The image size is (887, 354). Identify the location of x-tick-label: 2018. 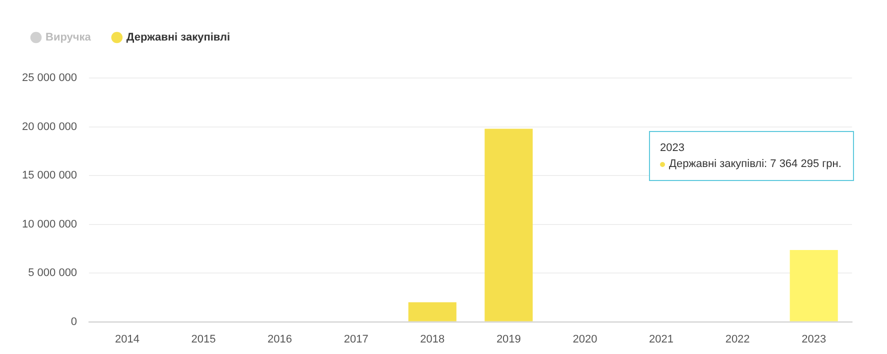
(432, 339).